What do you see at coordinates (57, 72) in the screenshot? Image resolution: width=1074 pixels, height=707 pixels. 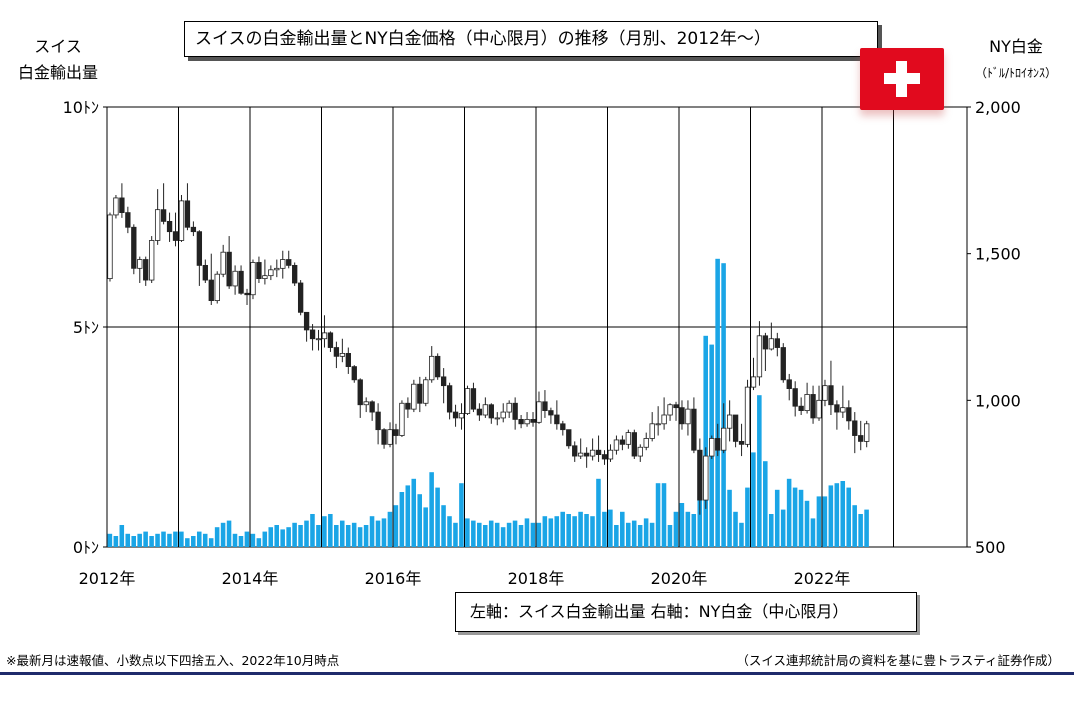 I see `left-axis-title-line2: 白金輸出量` at bounding box center [57, 72].